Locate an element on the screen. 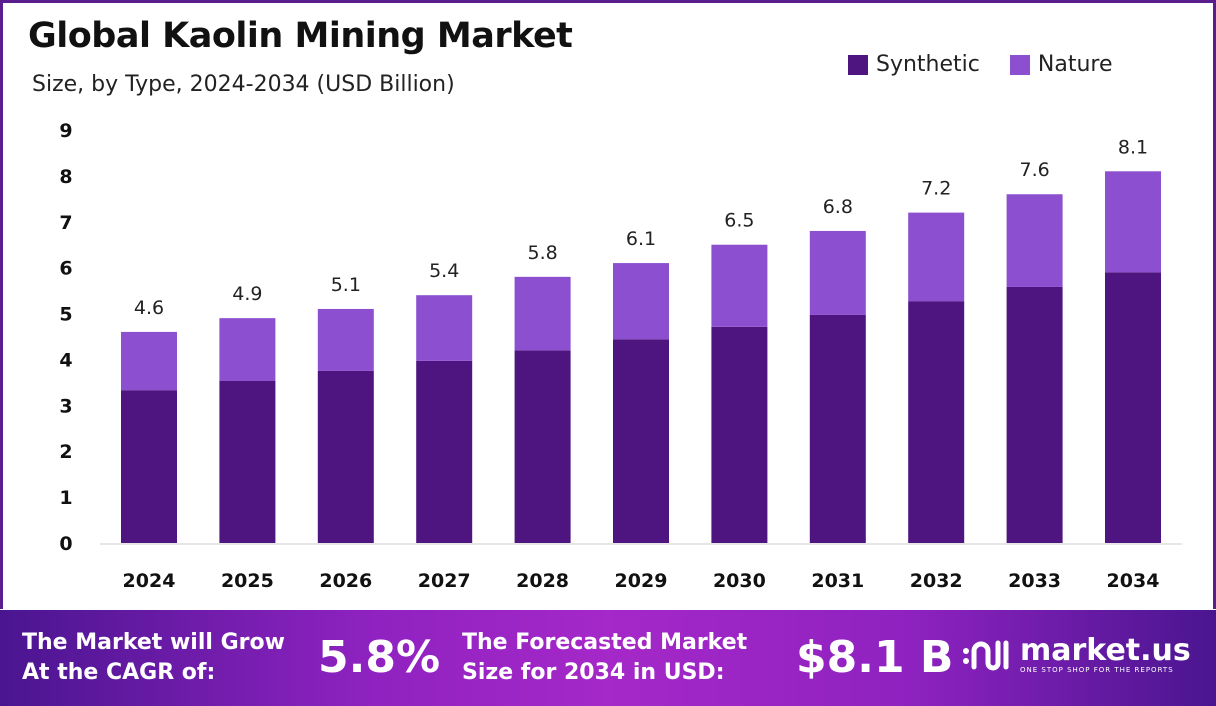 The width and height of the screenshot is (1216, 706). y-tick-label: 1 is located at coordinates (65, 498).